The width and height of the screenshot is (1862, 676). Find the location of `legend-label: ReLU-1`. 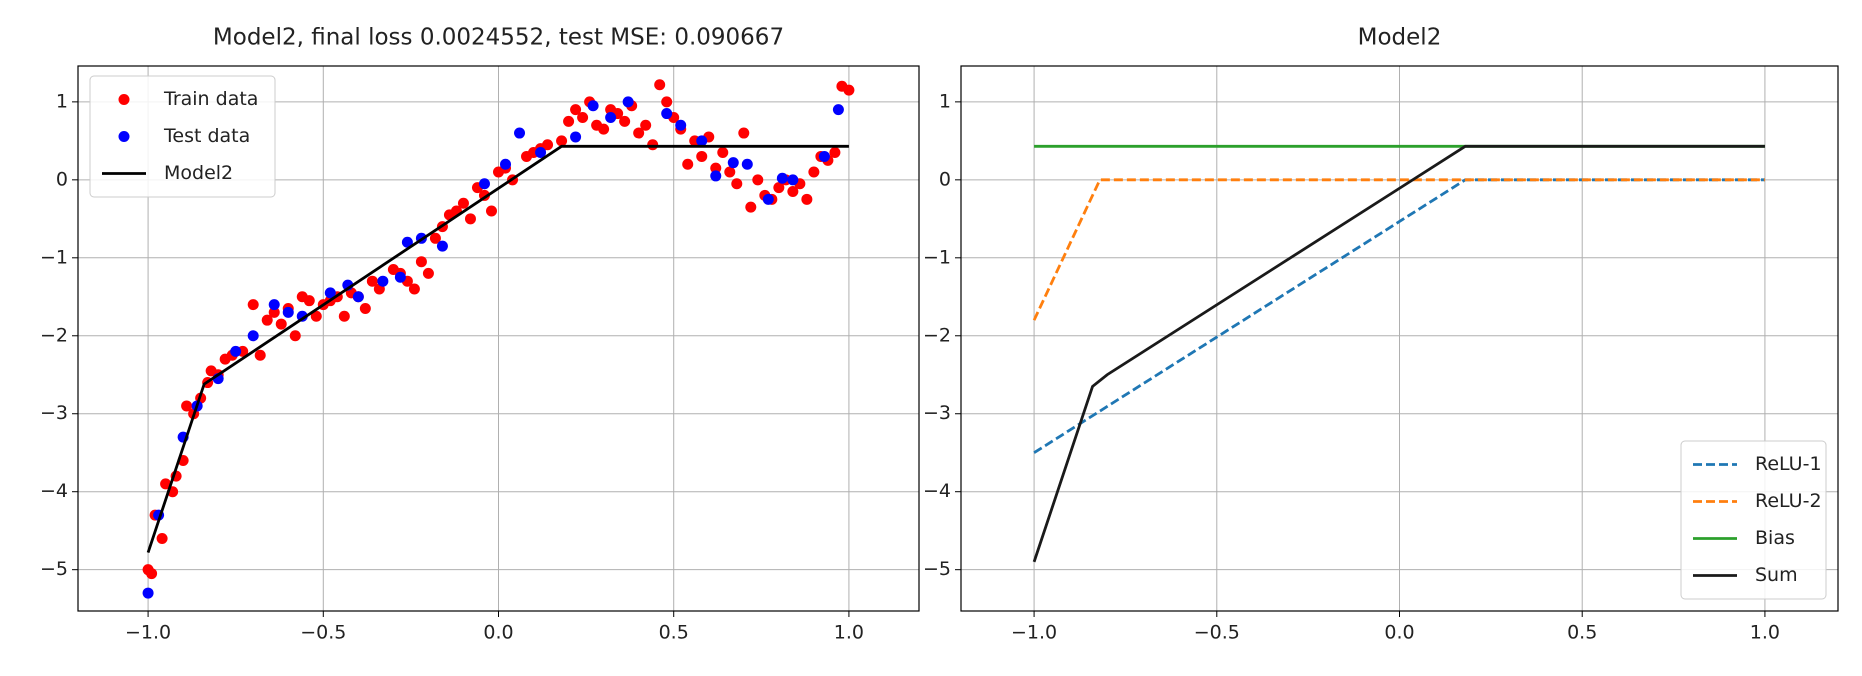

legend-label: ReLU-1 is located at coordinates (1788, 464).